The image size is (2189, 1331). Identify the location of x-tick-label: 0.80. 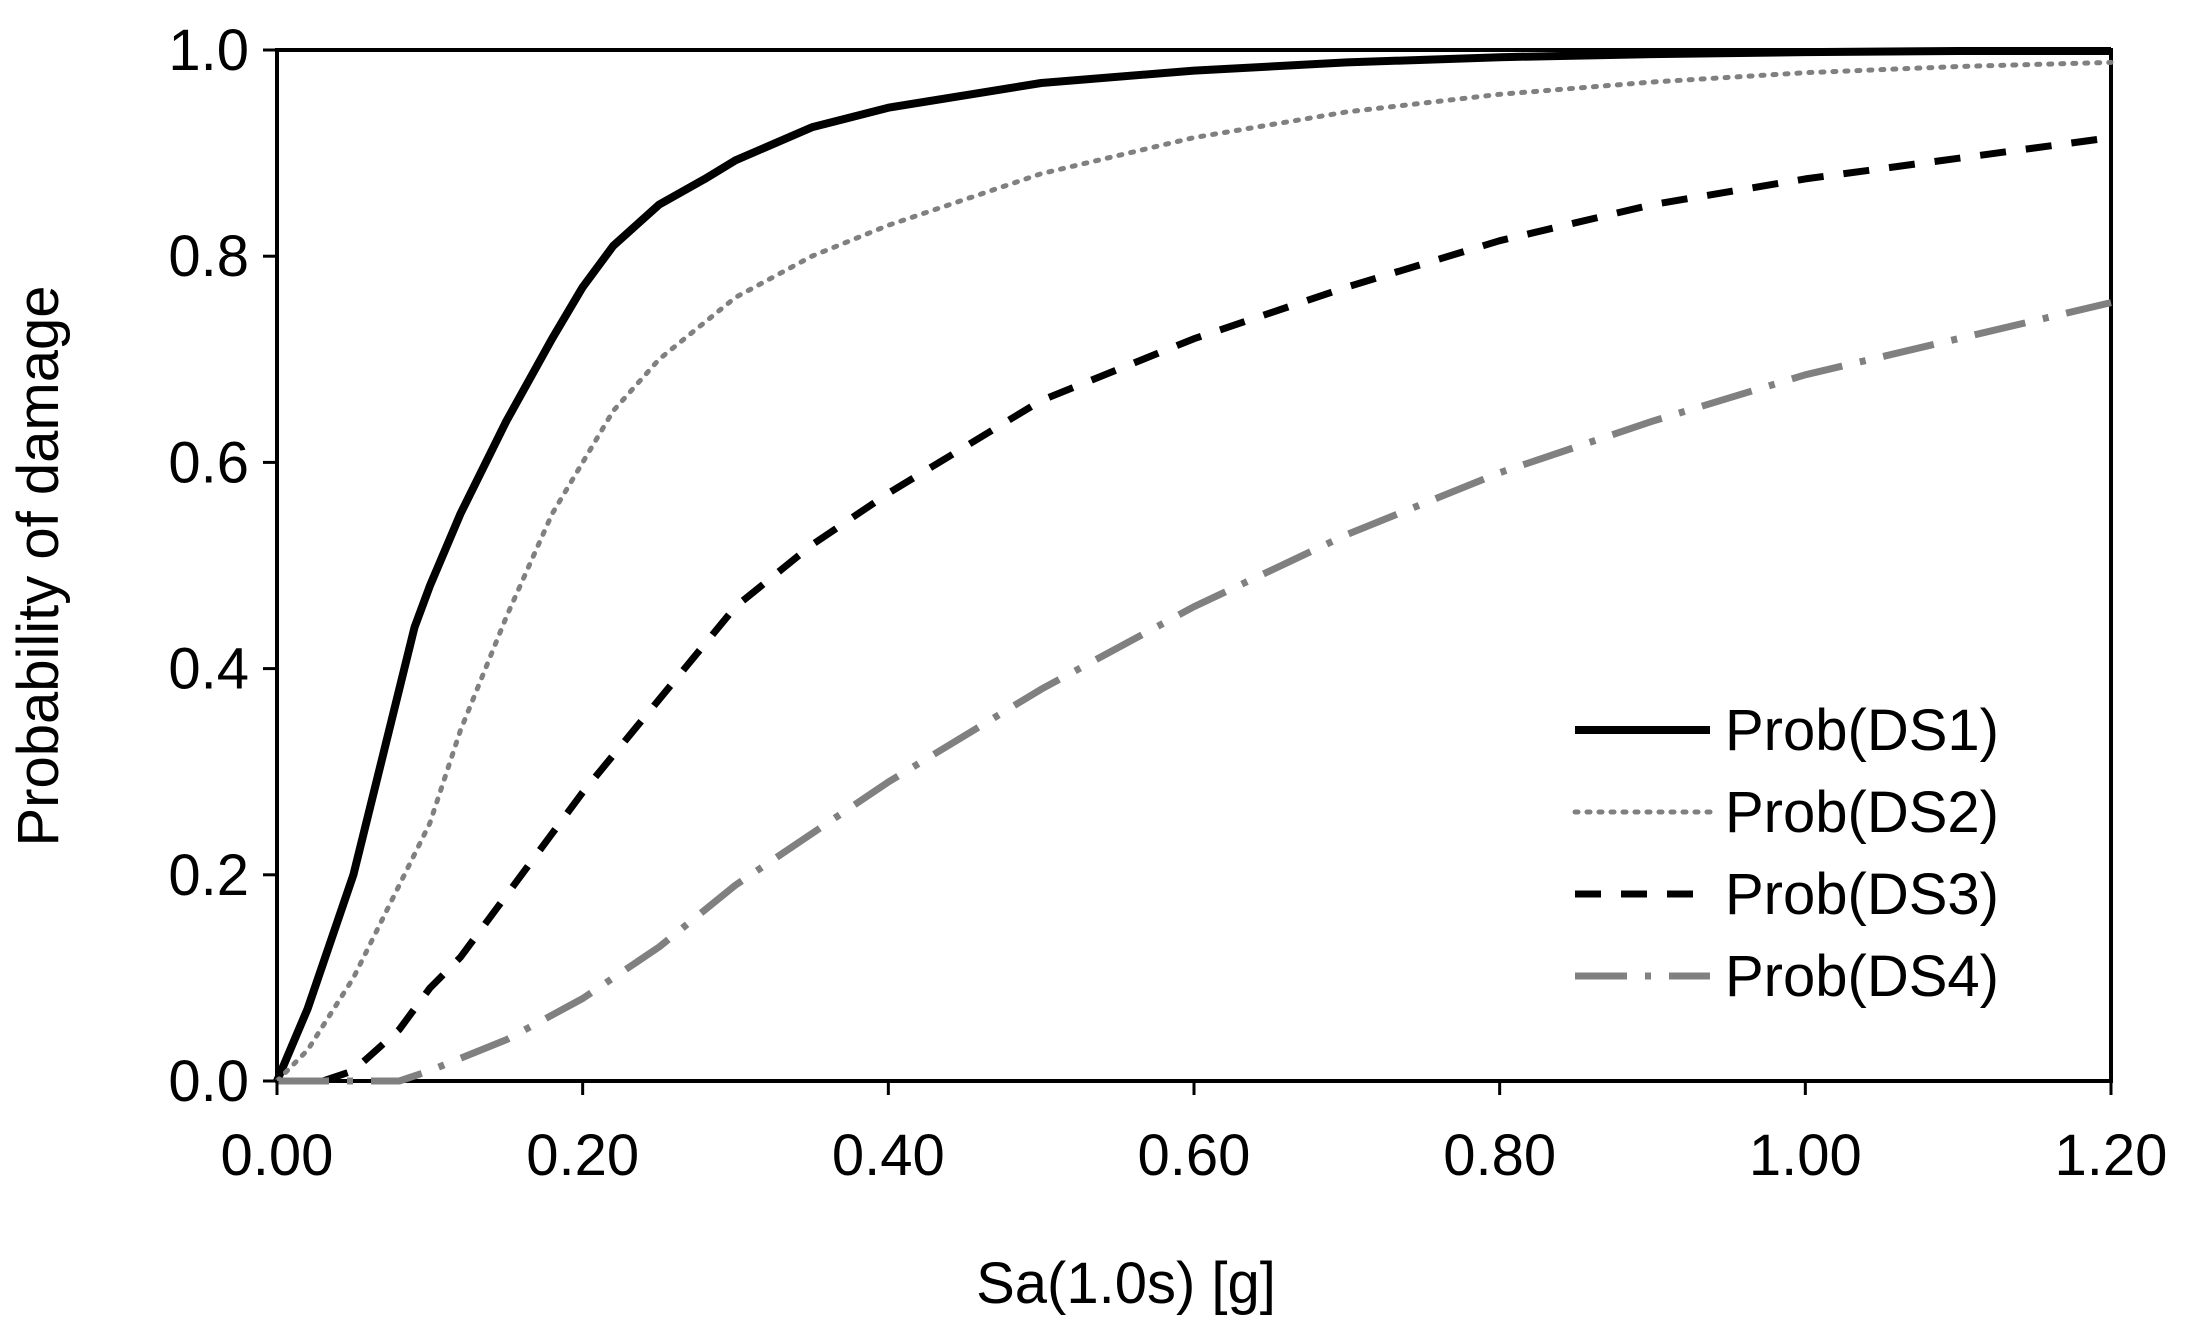
(1499, 1155).